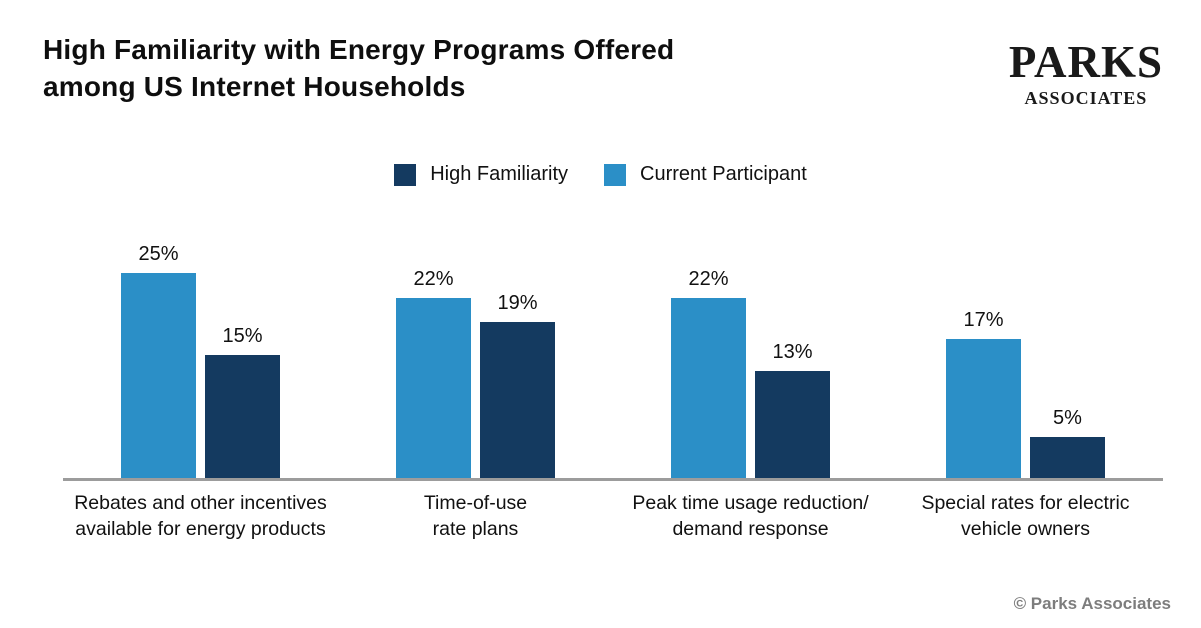  I want to click on bar-column: 17%, so click(983, 393).